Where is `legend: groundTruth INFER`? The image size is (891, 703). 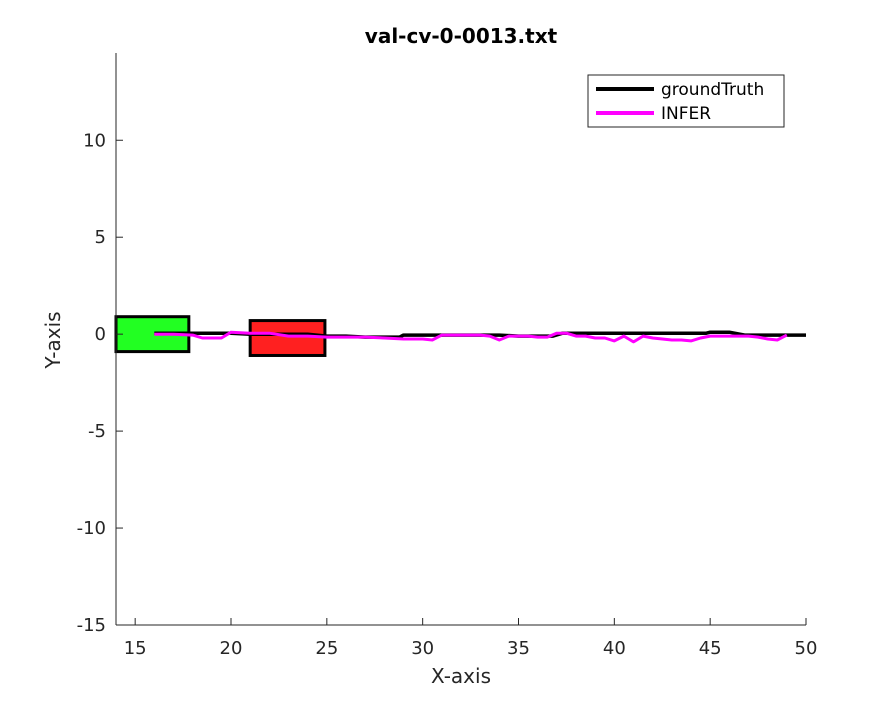 legend: groundTruth INFER is located at coordinates (686, 101).